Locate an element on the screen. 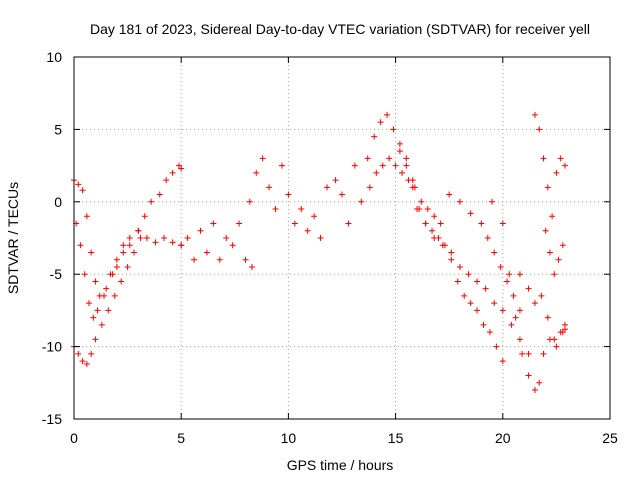  y-tick-labels: -15 -10 -5 0 5 10 is located at coordinates (52, 238).